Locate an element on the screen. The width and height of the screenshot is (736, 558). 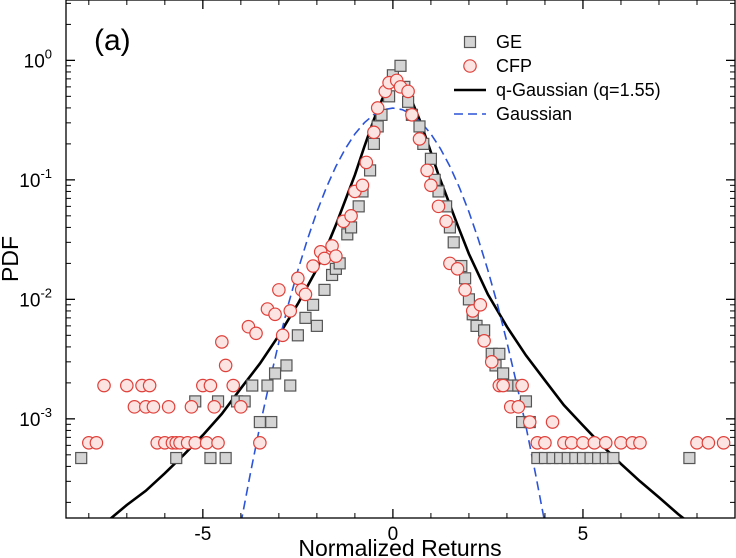
panel-label: (a) is located at coordinates (112, 40).